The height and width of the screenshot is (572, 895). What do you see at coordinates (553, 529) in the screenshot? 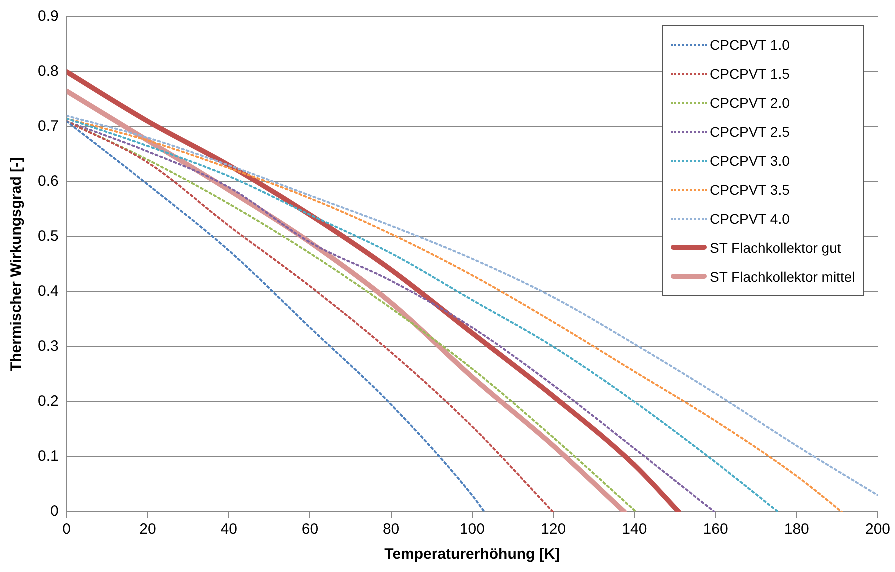
I see `x-tick-label: 120` at bounding box center [553, 529].